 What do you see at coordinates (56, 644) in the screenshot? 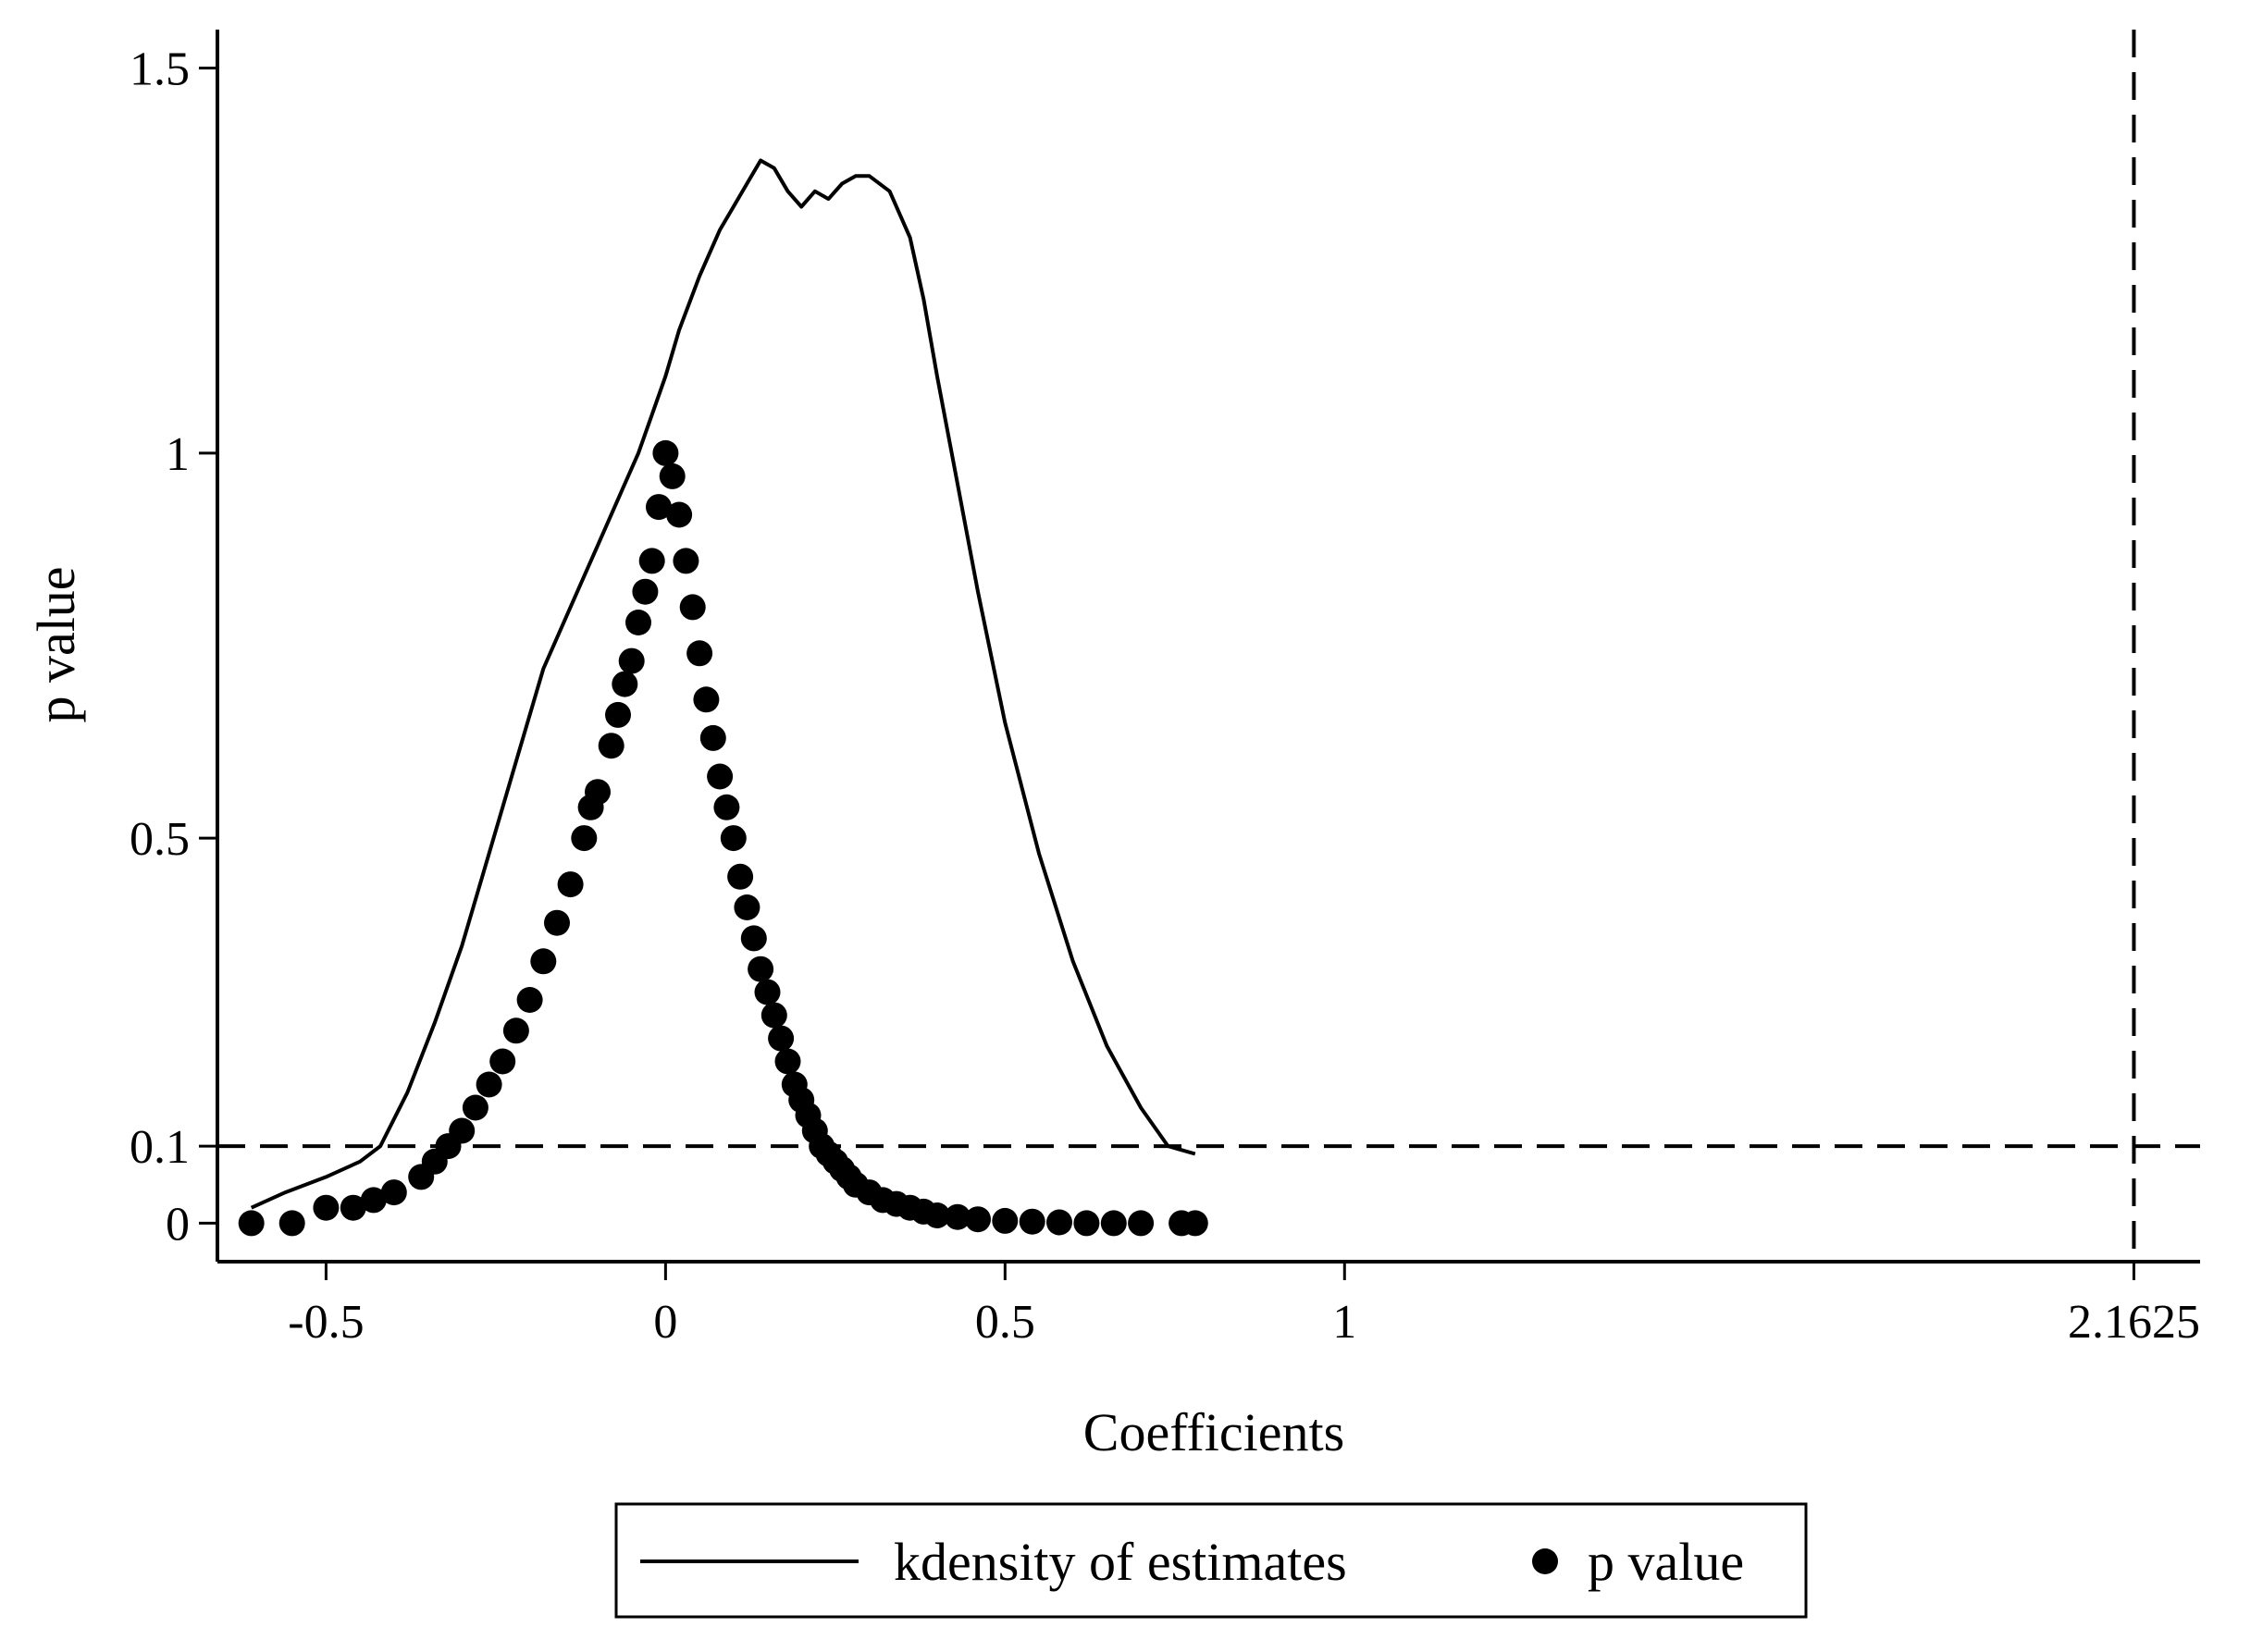
I see `y-axis-title: p value` at bounding box center [56, 644].